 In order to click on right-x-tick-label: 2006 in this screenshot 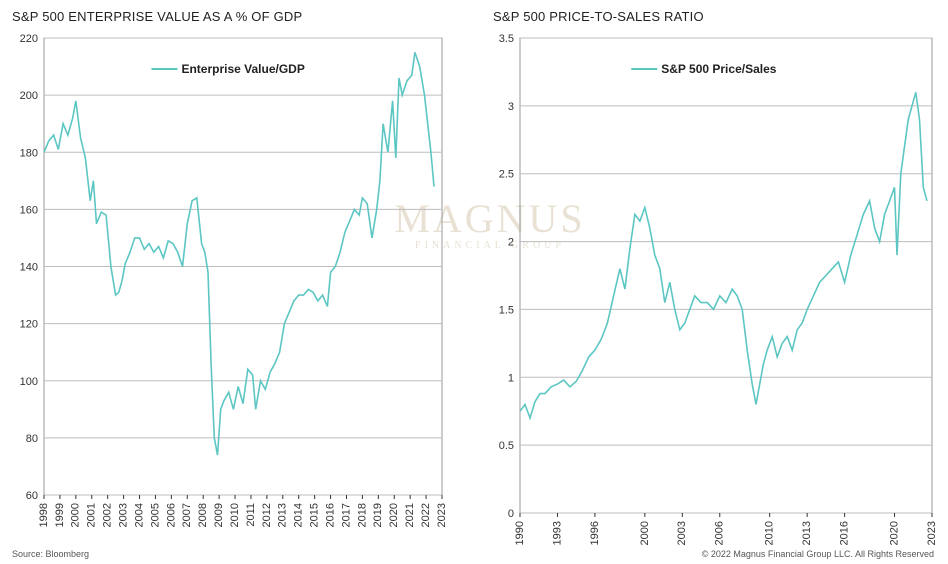, I will do `click(720, 533)`.